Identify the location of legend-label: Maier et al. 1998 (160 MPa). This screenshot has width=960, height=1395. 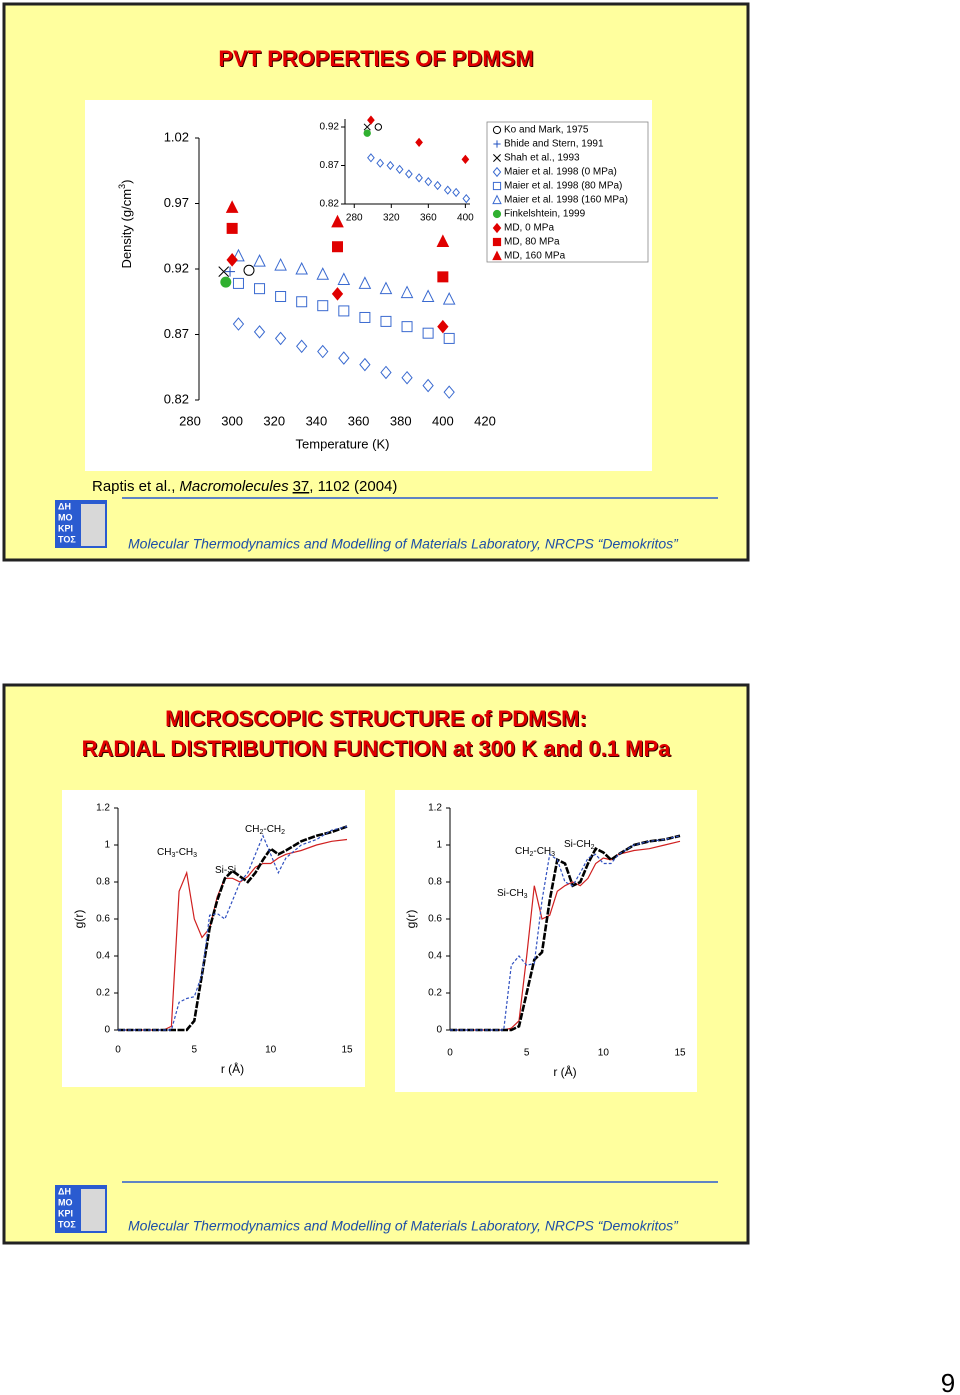
(566, 200).